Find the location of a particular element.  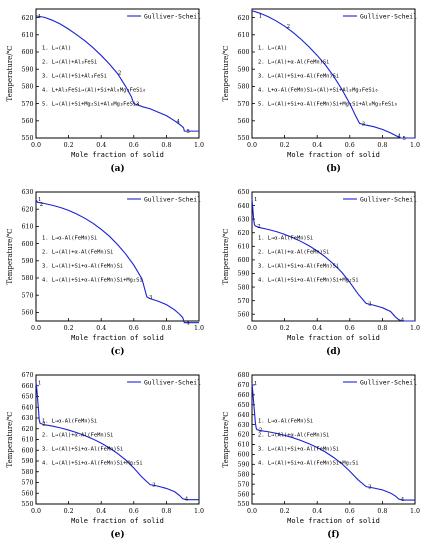

y-tick-label: 670 is located at coordinates (243, 385).